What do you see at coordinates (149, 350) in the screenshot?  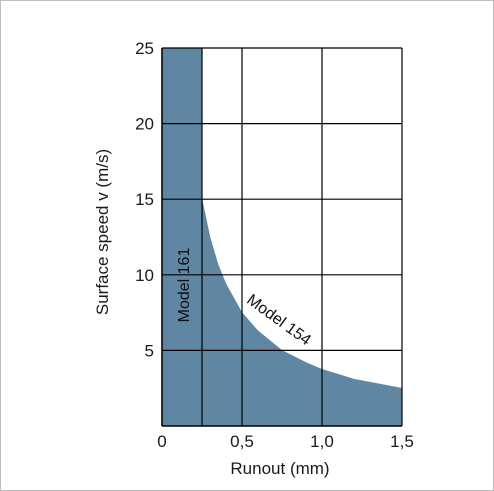 I see `y-tick-label: 5` at bounding box center [149, 350].